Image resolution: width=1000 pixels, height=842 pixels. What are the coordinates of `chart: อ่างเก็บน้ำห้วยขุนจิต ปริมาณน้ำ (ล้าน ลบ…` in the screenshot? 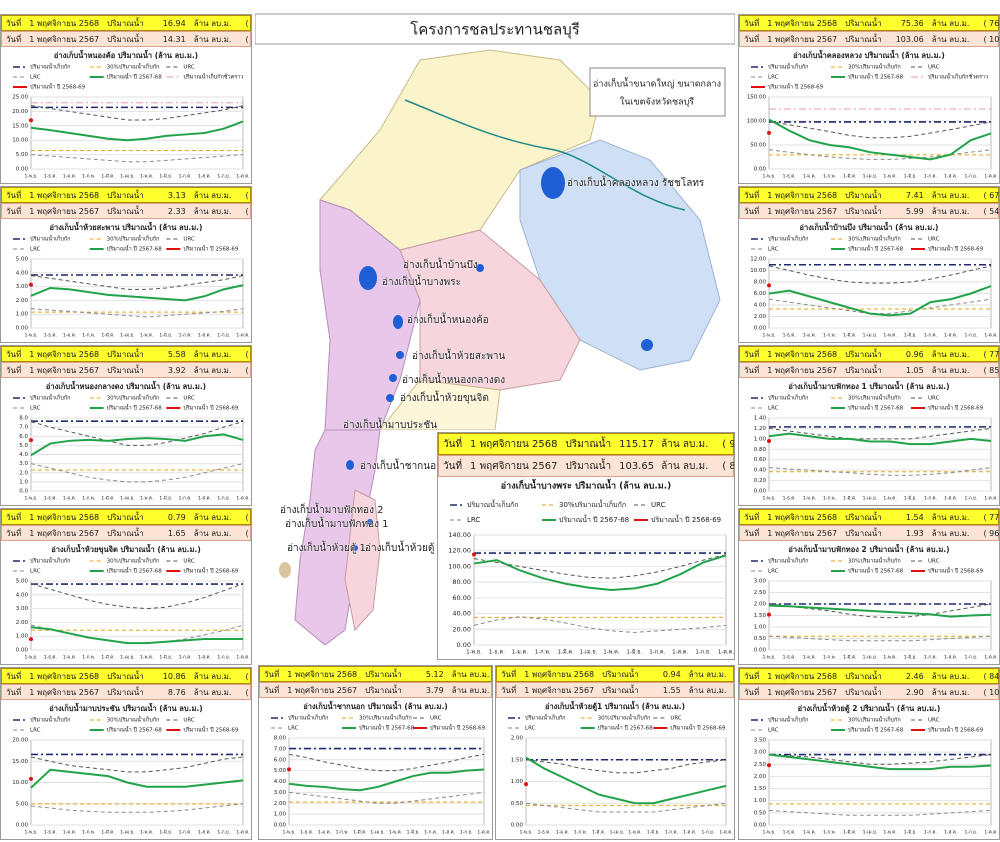 It's located at (131, 602).